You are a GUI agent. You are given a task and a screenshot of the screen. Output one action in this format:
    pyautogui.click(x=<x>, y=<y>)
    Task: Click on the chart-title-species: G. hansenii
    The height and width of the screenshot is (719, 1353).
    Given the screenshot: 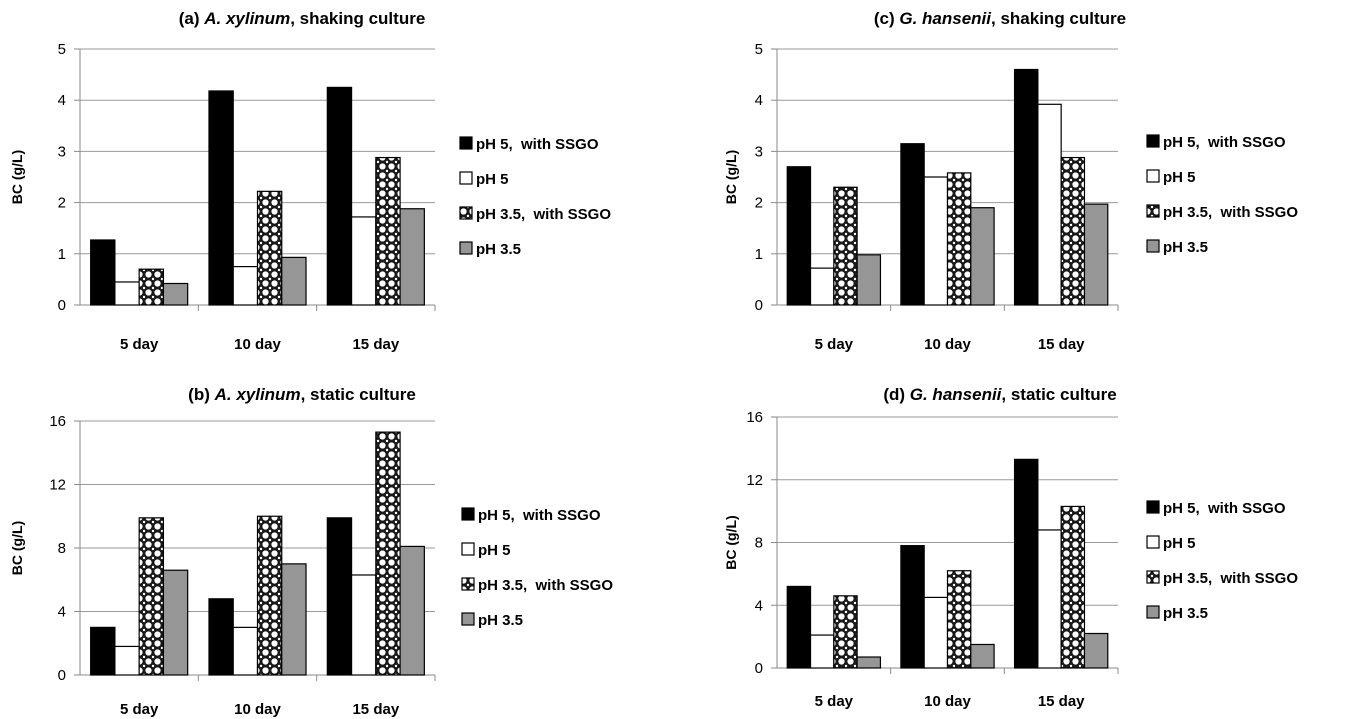 What is the action you would take?
    pyautogui.click(x=956, y=394)
    